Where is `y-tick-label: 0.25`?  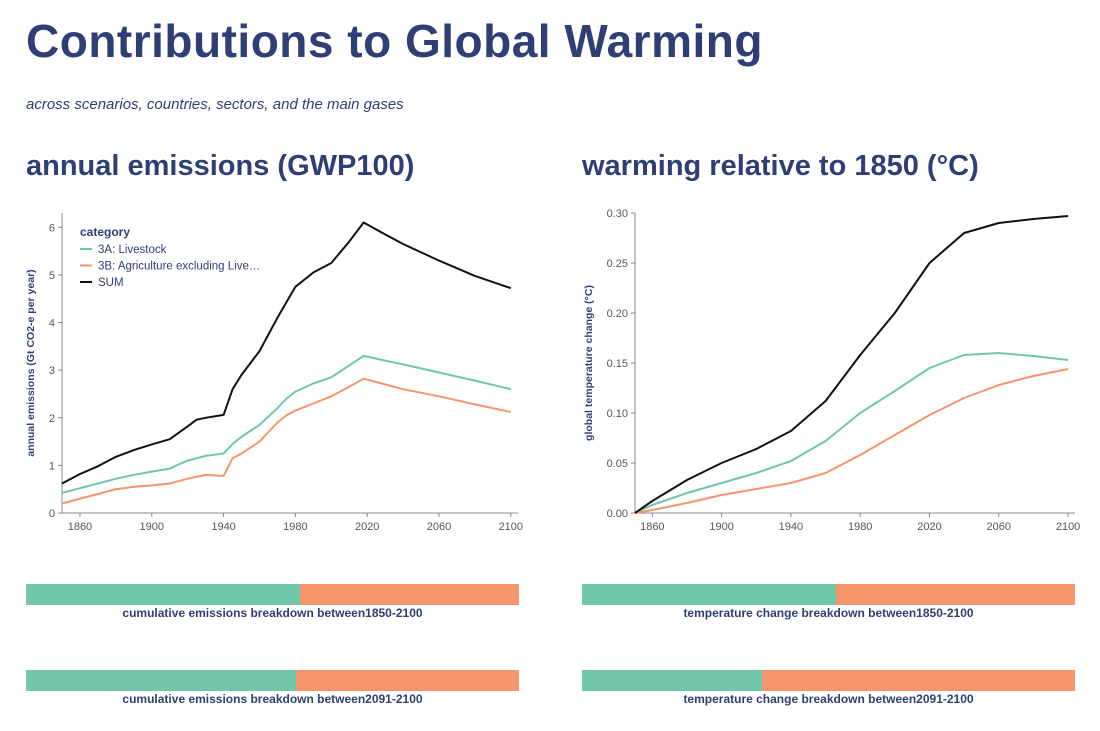 y-tick-label: 0.25 is located at coordinates (617, 264).